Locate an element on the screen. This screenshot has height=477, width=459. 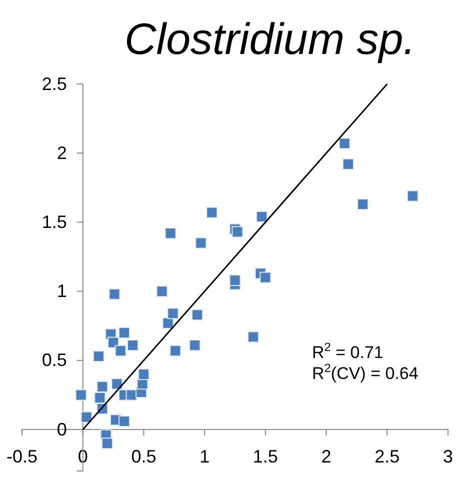
y-tick-label: 1.5 is located at coordinates (54, 222).